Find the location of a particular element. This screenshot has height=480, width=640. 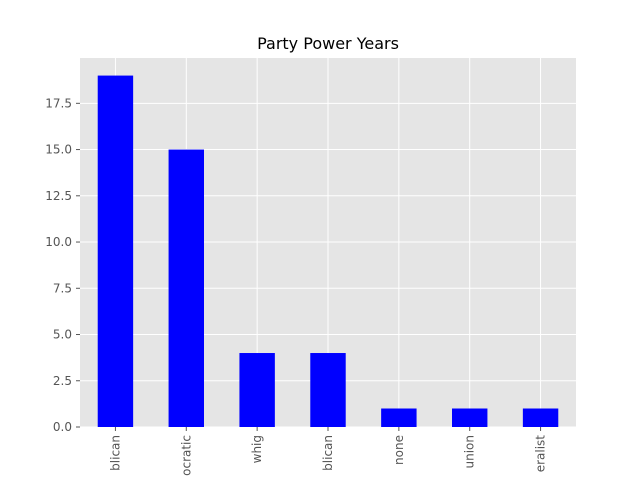

y-tick-label: 10.0 is located at coordinates (58, 242).